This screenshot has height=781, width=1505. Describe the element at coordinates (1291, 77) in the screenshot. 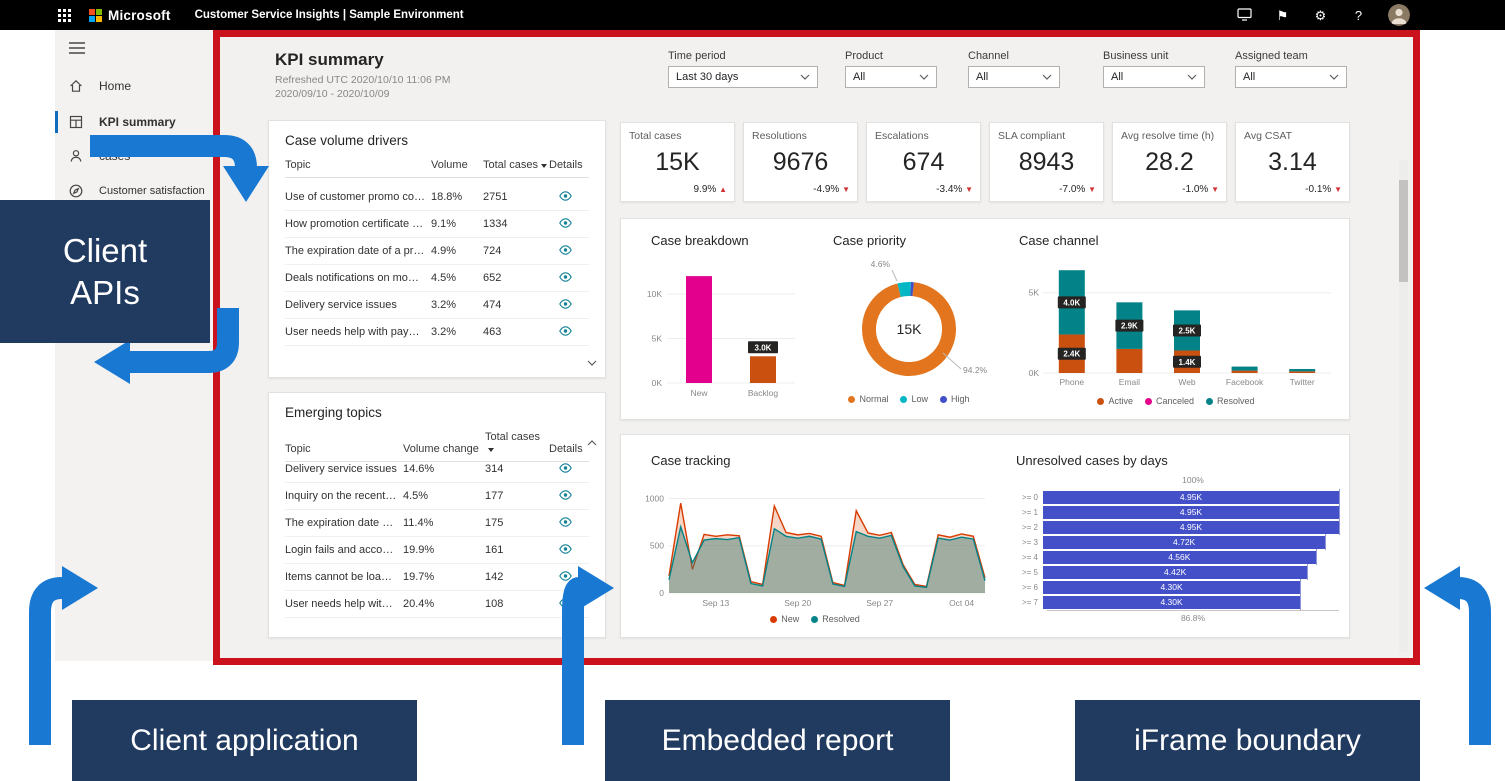

I see `assigned-team-dropdown: All` at that location.